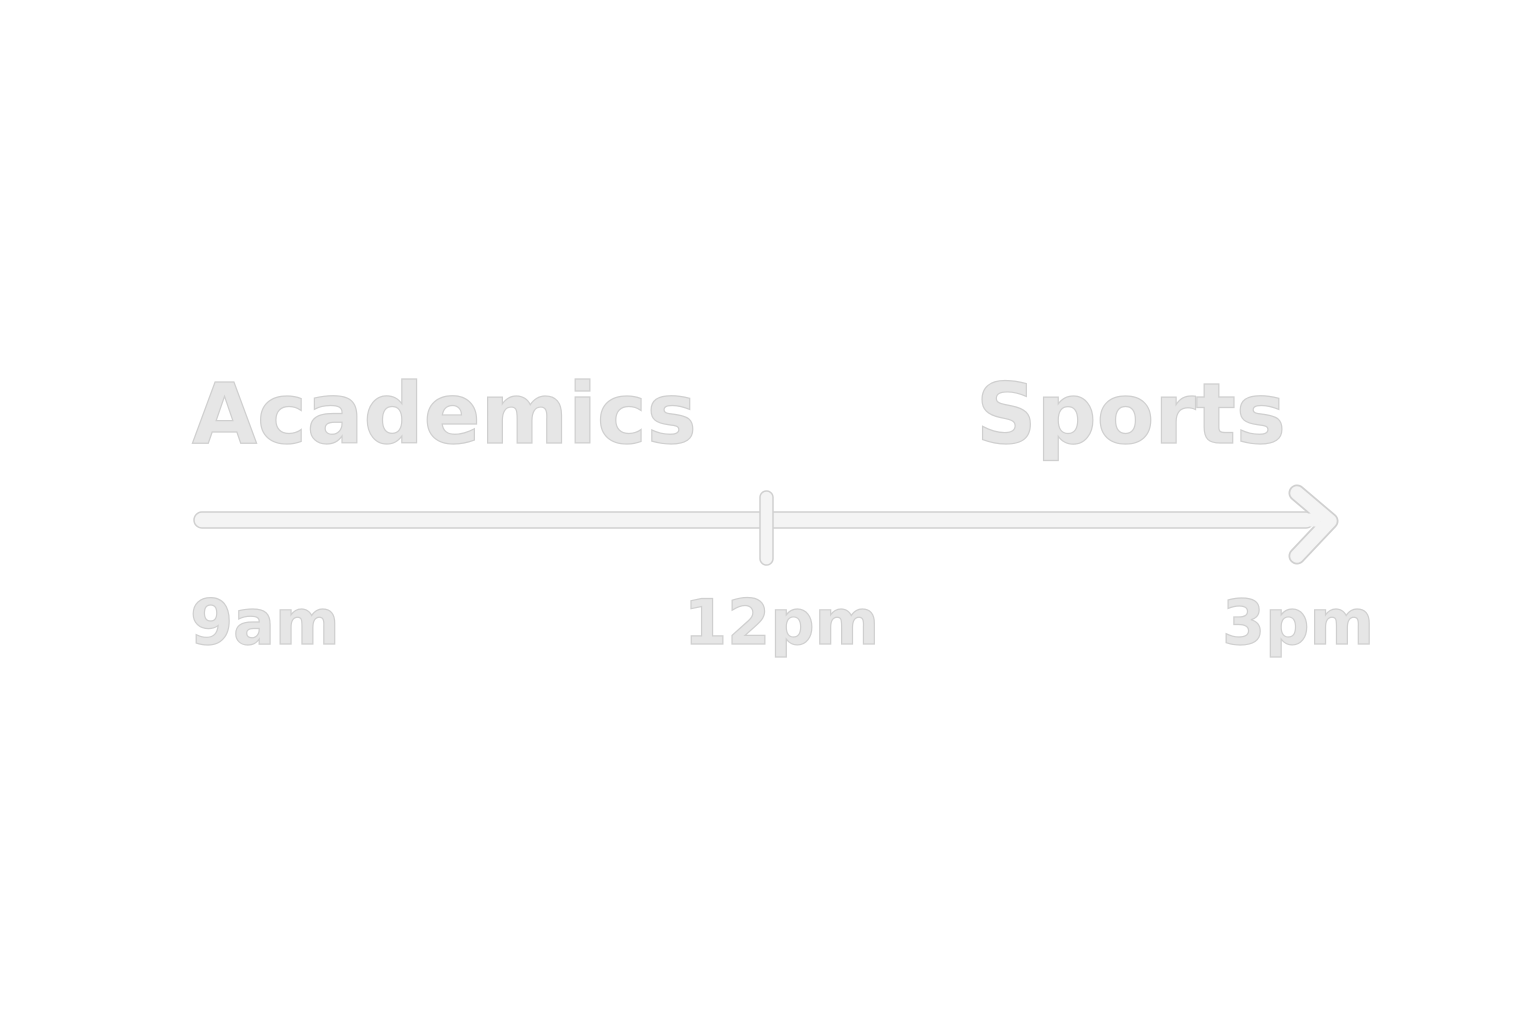 Image resolution: width=1536 pixels, height=1024 pixels. I want to click on time-label-midday: 12pm, so click(781, 622).